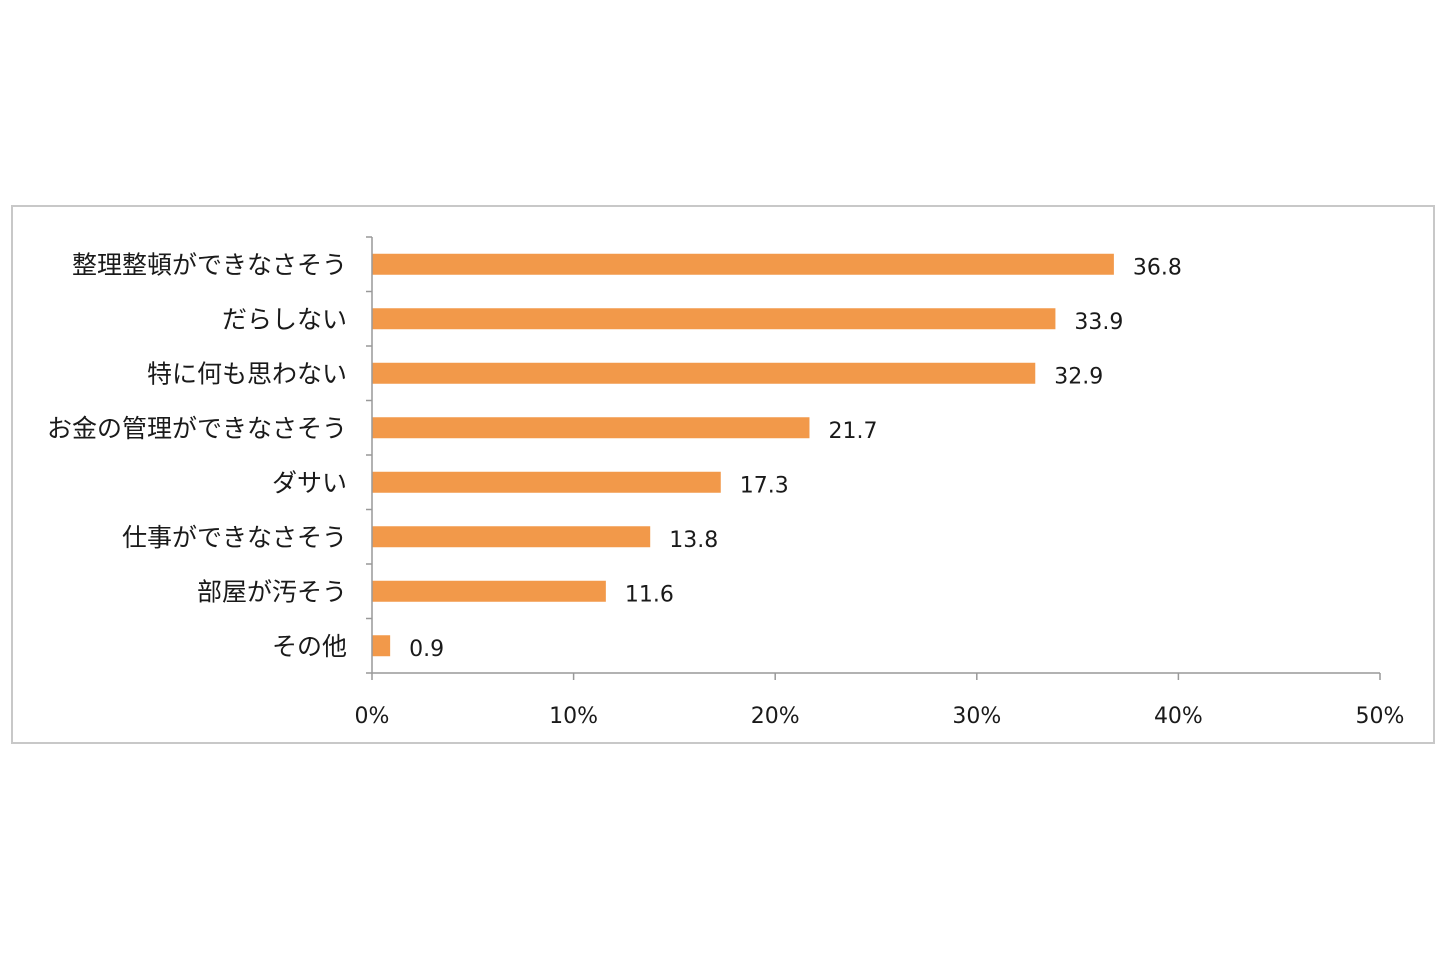 The height and width of the screenshot is (960, 1440). Describe the element at coordinates (372, 716) in the screenshot. I see `x-tick-label: 0%` at that location.